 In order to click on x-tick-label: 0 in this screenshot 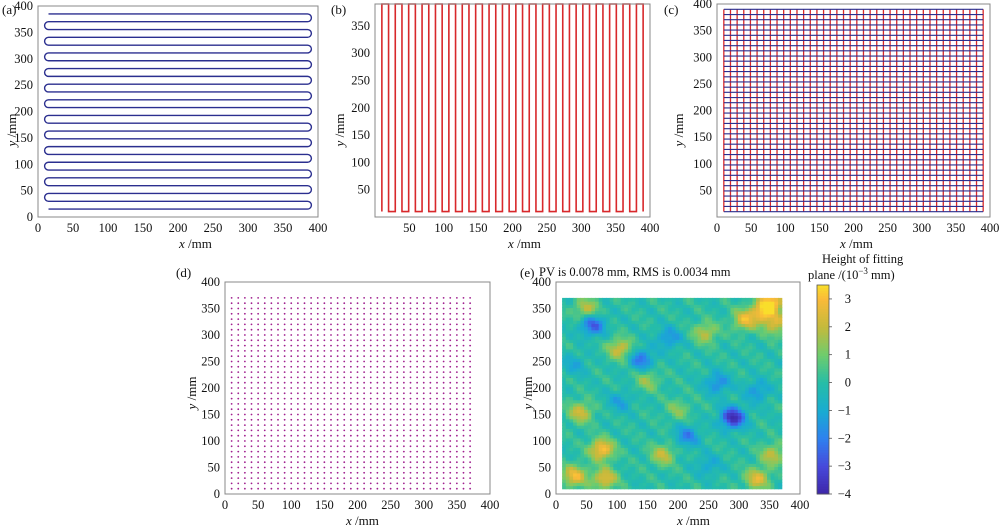, I will do `click(556, 505)`.